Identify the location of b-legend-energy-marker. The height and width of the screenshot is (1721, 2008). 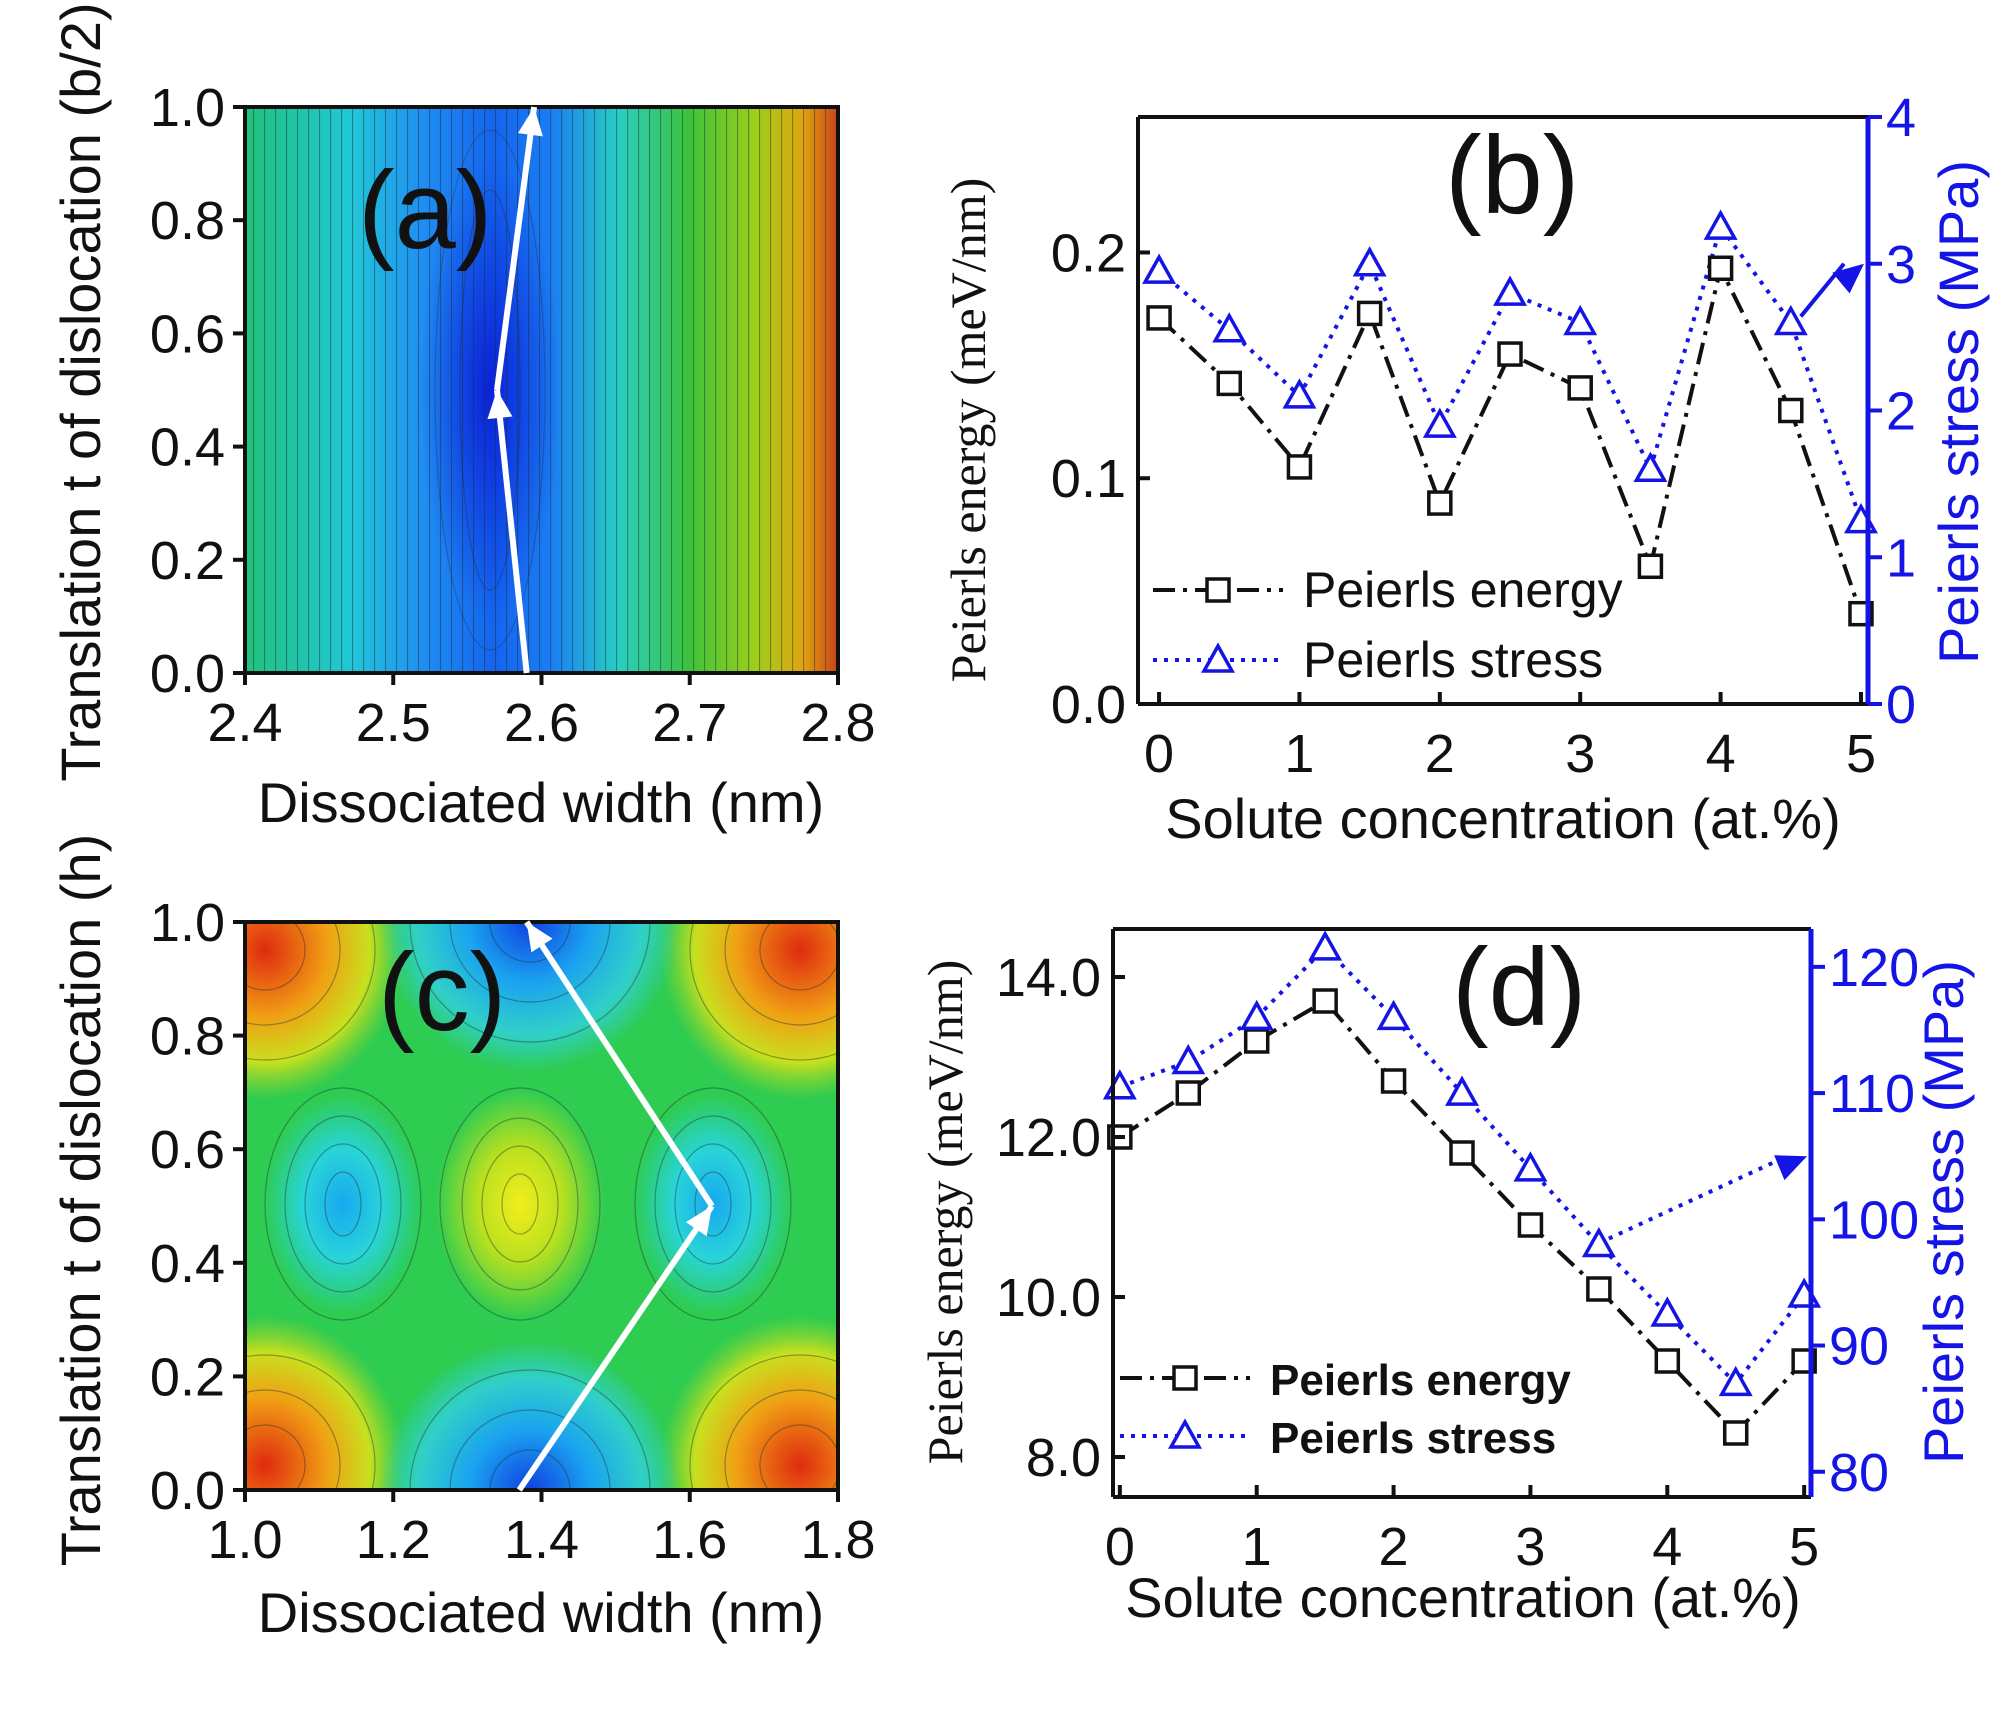
(1218, 590).